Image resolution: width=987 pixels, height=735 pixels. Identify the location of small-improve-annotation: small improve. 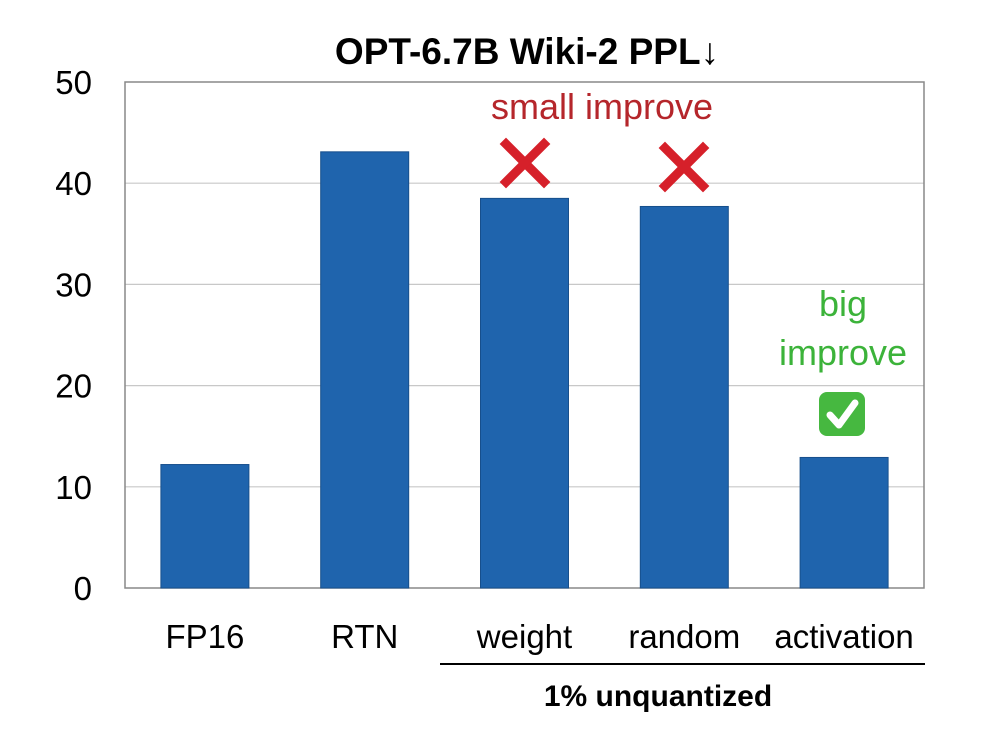
(602, 106).